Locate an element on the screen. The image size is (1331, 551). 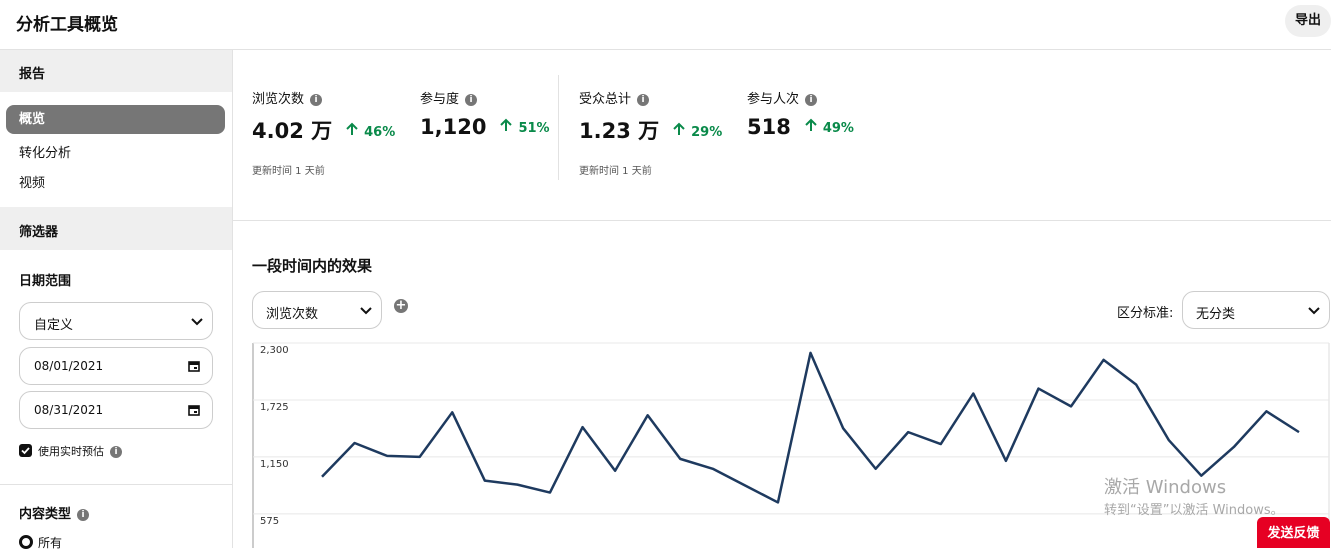
metric-name: 浏览次数 is located at coordinates (278, 99).